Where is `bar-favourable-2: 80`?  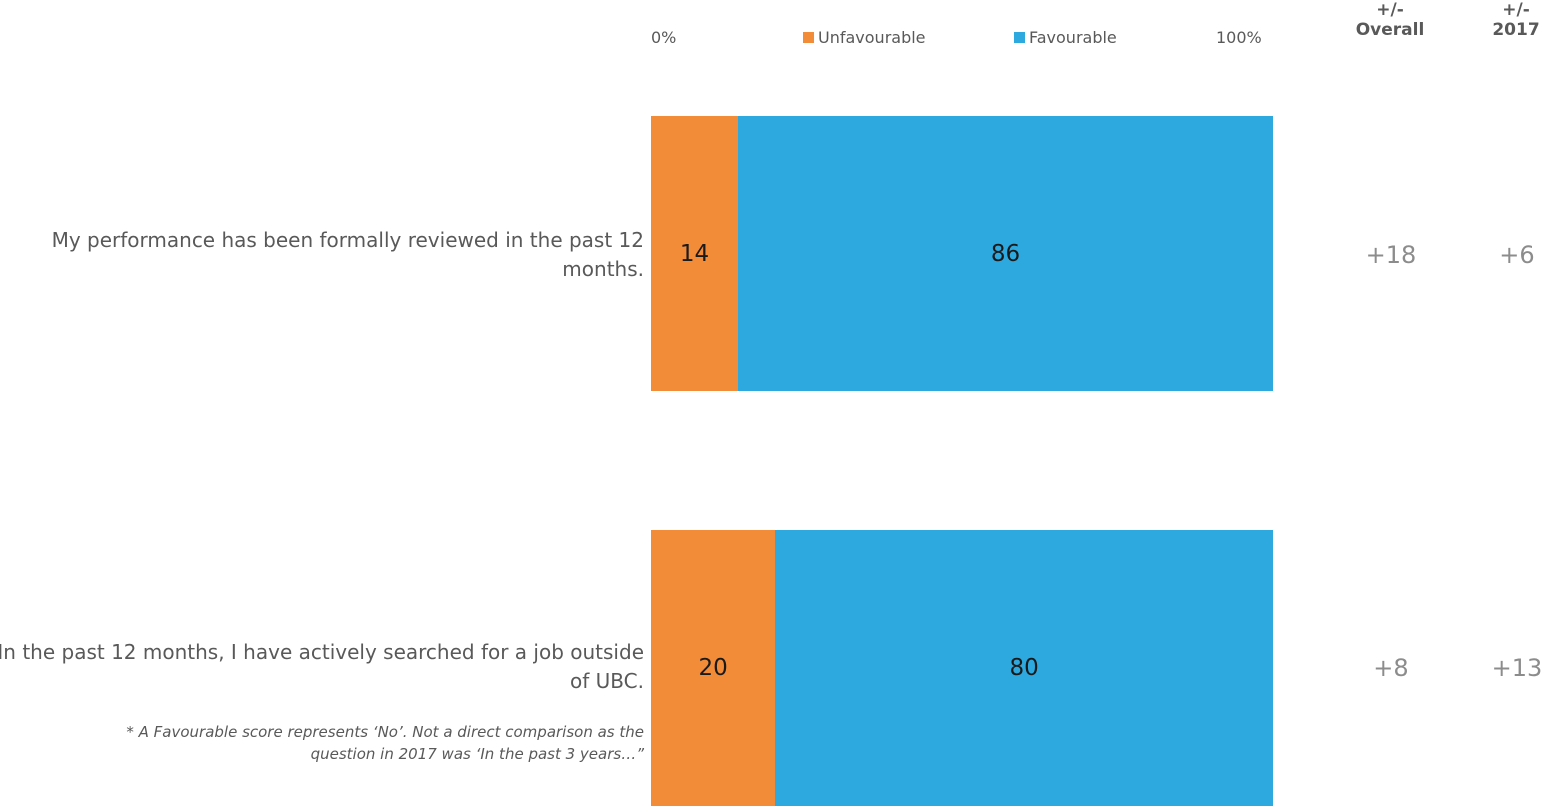 bar-favourable-2: 80 is located at coordinates (1024, 668).